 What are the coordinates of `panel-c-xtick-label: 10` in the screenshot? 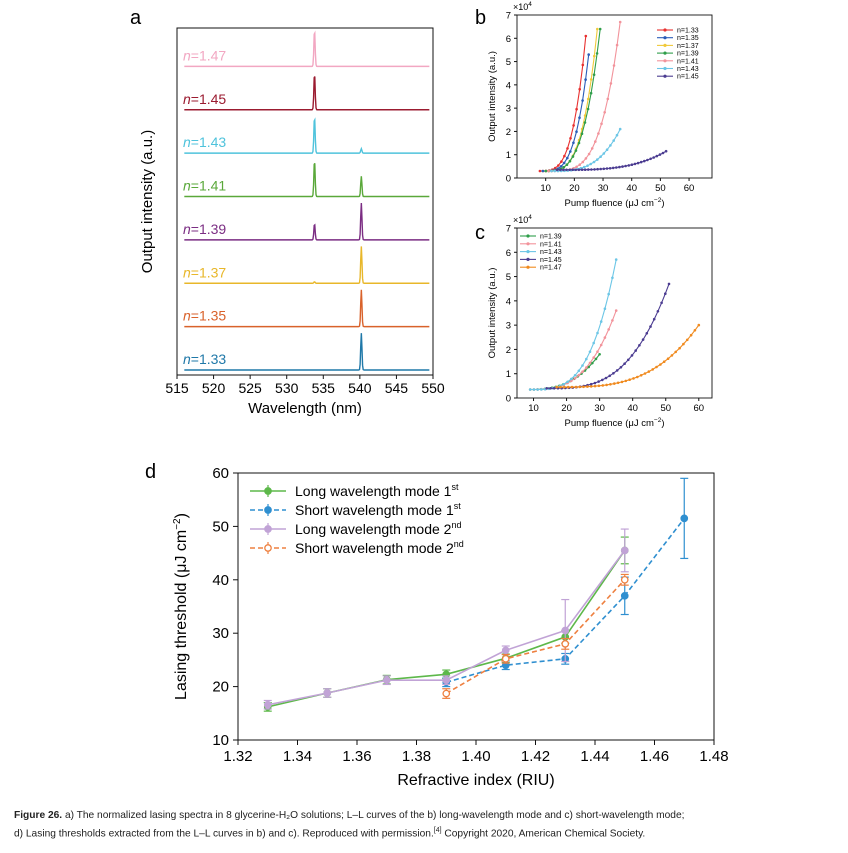 It's located at (533, 408).